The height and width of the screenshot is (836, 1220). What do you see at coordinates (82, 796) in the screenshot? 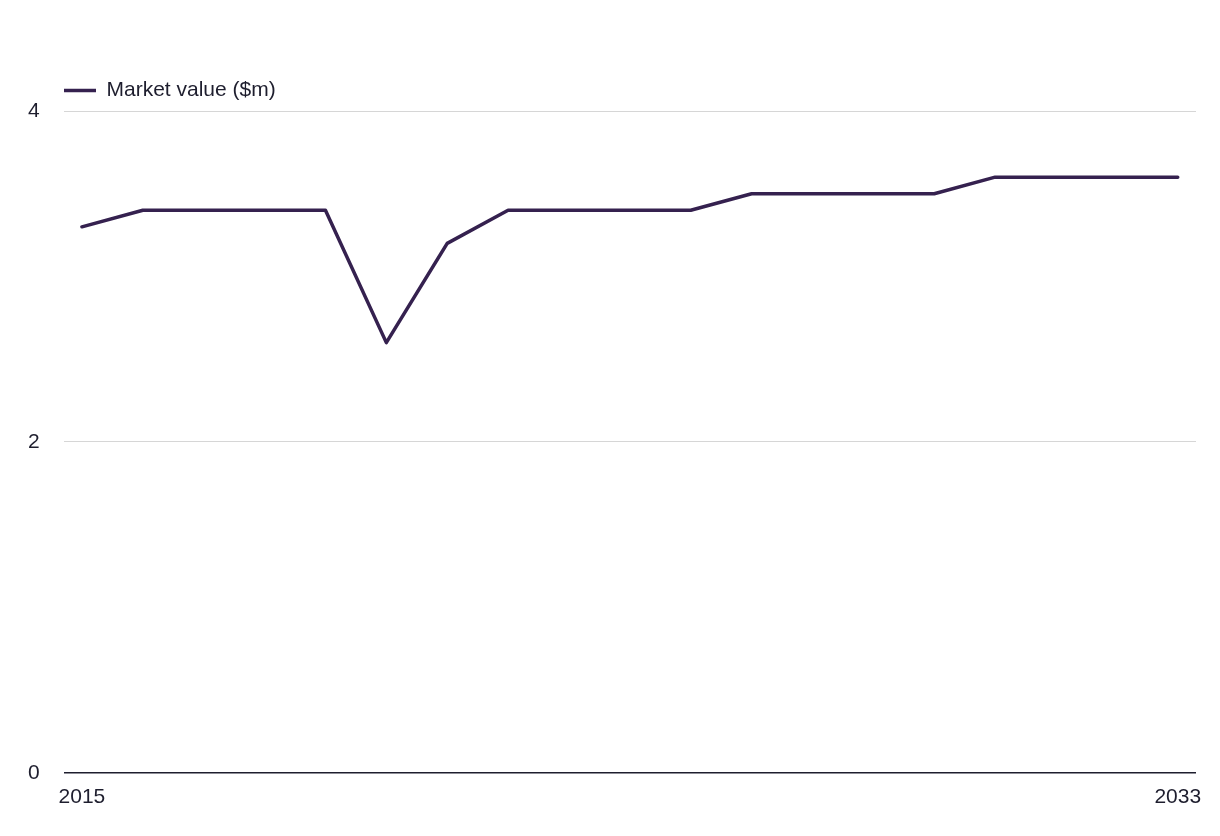
I see `x-tick-label: 2015` at bounding box center [82, 796].